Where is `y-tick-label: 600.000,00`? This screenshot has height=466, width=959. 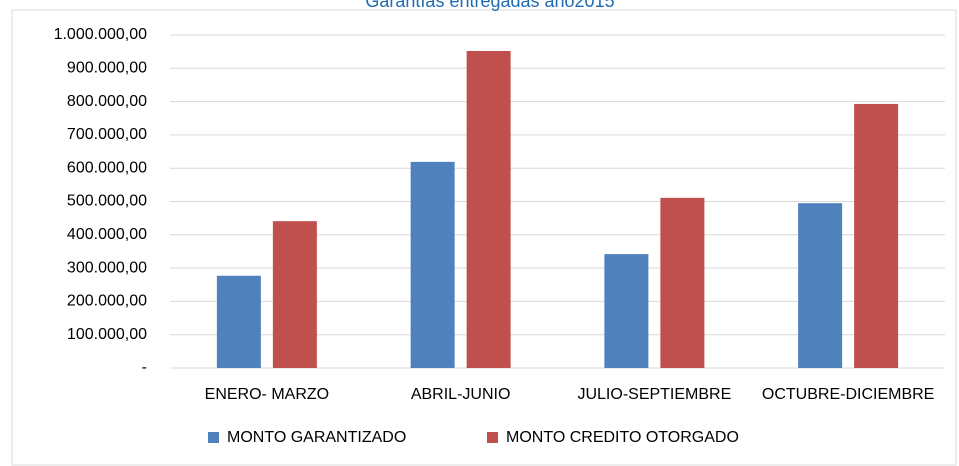 y-tick-label: 600.000,00 is located at coordinates (107, 167).